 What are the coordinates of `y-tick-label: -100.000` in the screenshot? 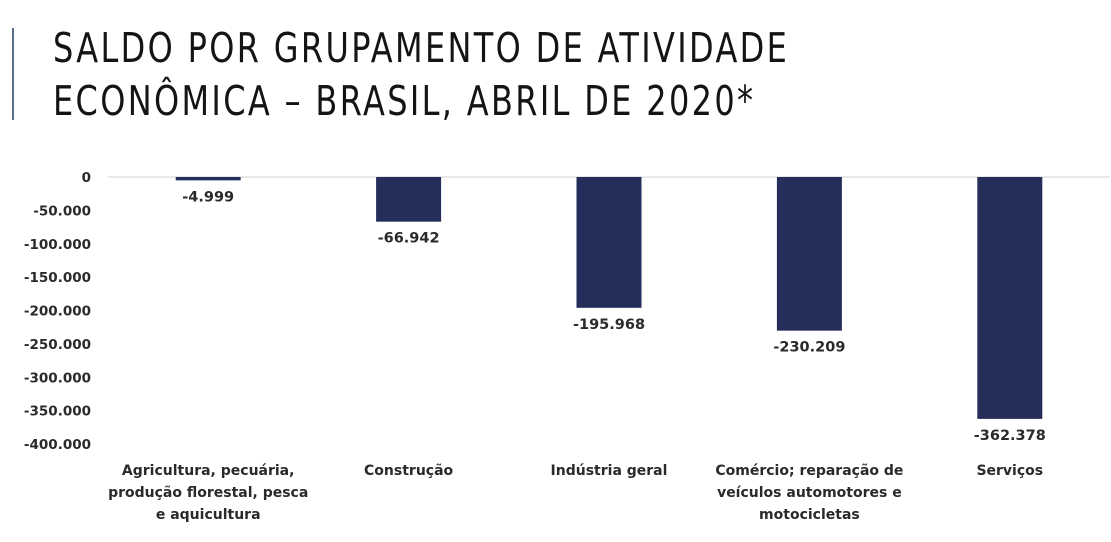 It's located at (57, 245).